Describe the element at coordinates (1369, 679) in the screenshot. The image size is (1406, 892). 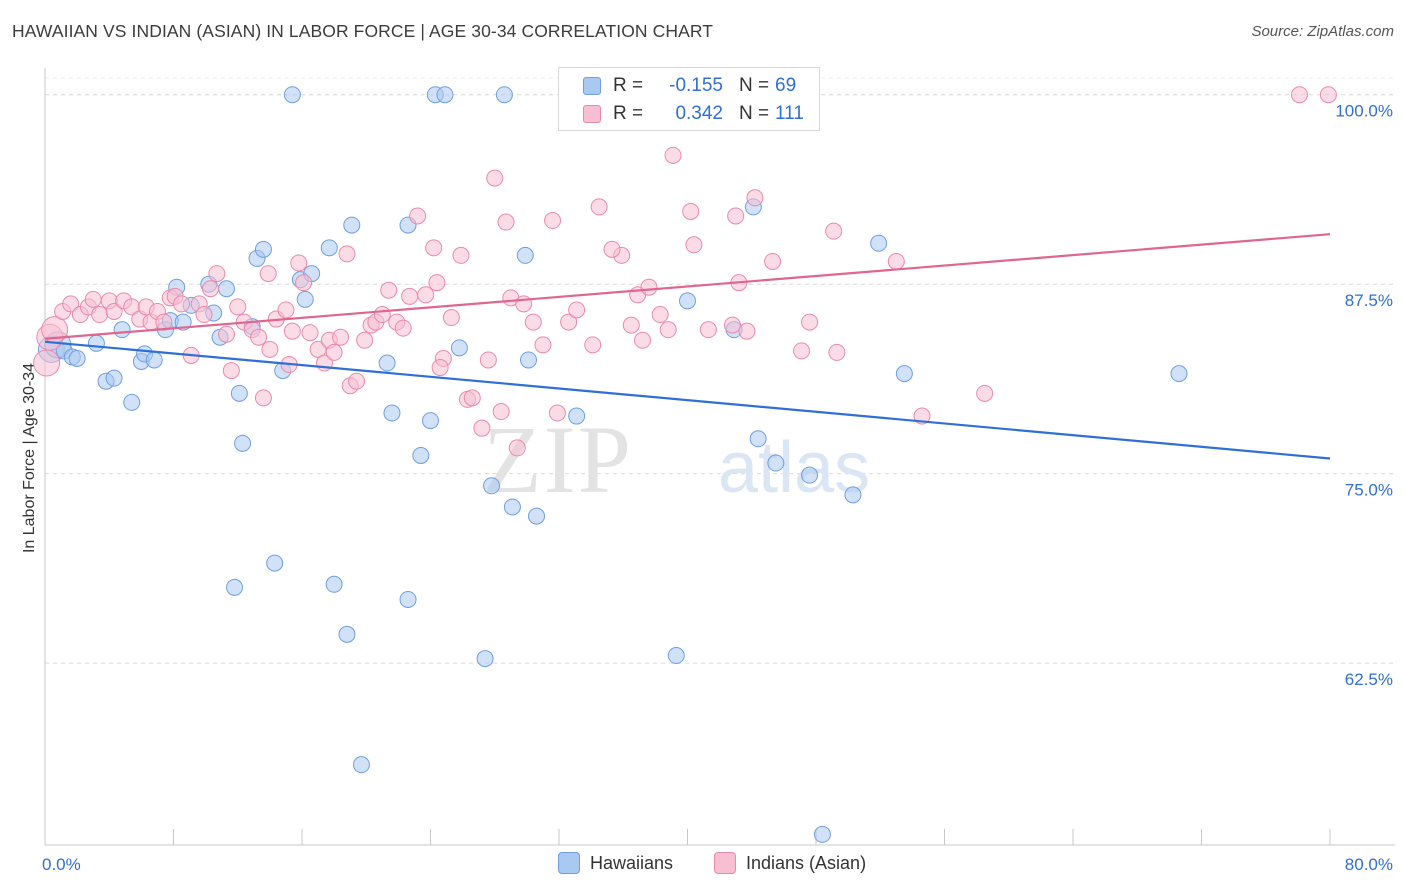
I see `y-tick-label: 62.5%` at that location.